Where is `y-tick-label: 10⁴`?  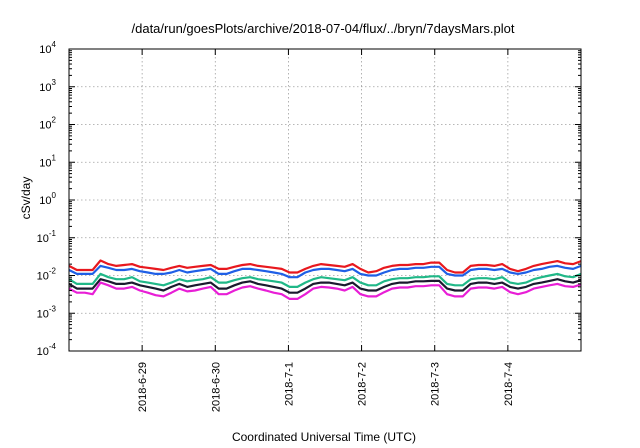 y-tick-label: 10⁴ is located at coordinates (47, 48).